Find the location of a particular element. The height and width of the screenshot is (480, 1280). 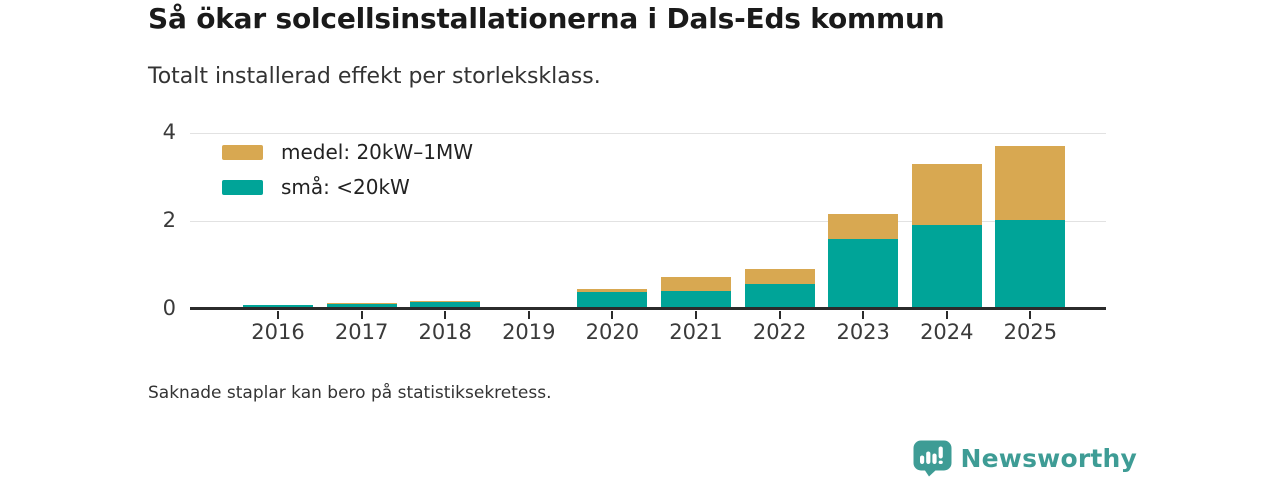

chart-legend: medel: 20kW–1MW små: <20kW is located at coordinates (347, 175).